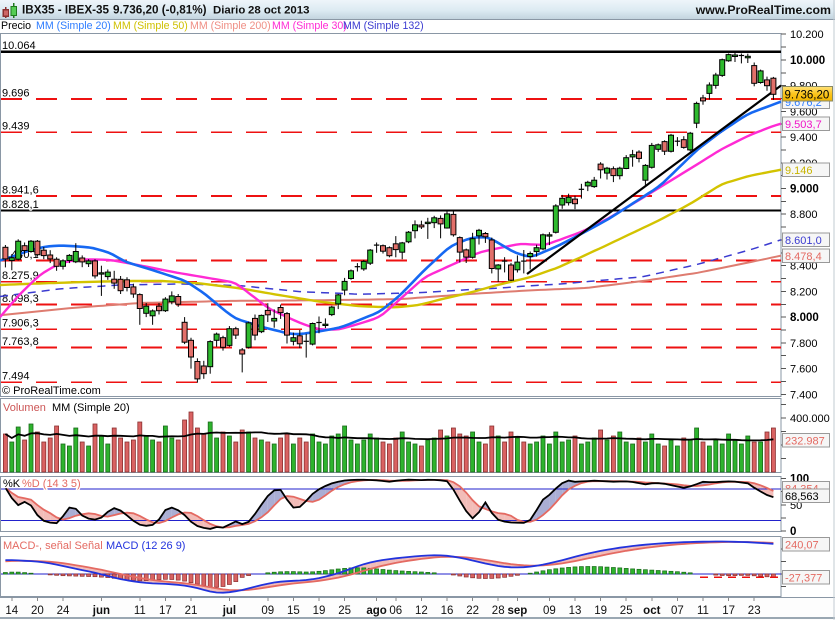 The width and height of the screenshot is (835, 625). What do you see at coordinates (804, 344) in the screenshot?
I see `svg-text: 7.800` at bounding box center [804, 344].